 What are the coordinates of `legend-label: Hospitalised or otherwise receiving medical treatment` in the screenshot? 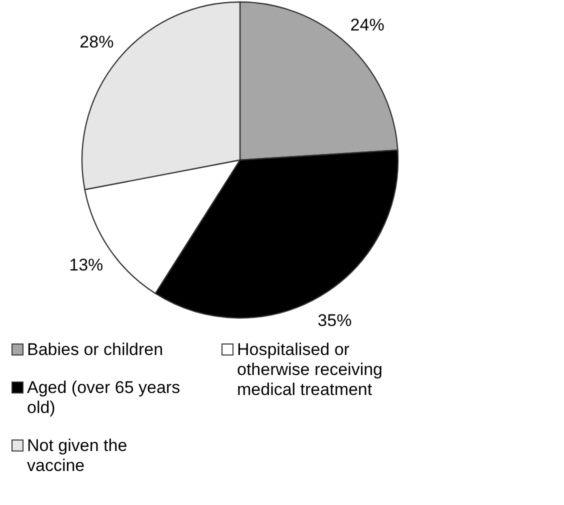 It's located at (310, 369).